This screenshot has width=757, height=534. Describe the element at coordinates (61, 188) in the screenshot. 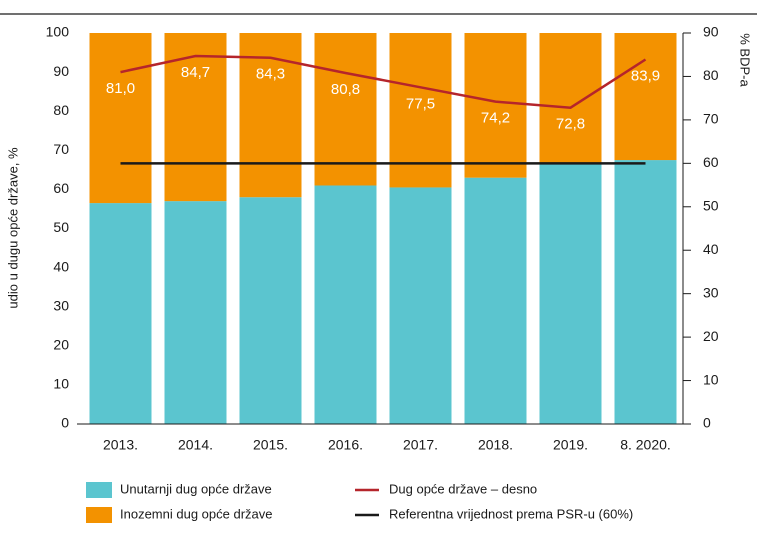

I see `y-tick-label: 60` at that location.